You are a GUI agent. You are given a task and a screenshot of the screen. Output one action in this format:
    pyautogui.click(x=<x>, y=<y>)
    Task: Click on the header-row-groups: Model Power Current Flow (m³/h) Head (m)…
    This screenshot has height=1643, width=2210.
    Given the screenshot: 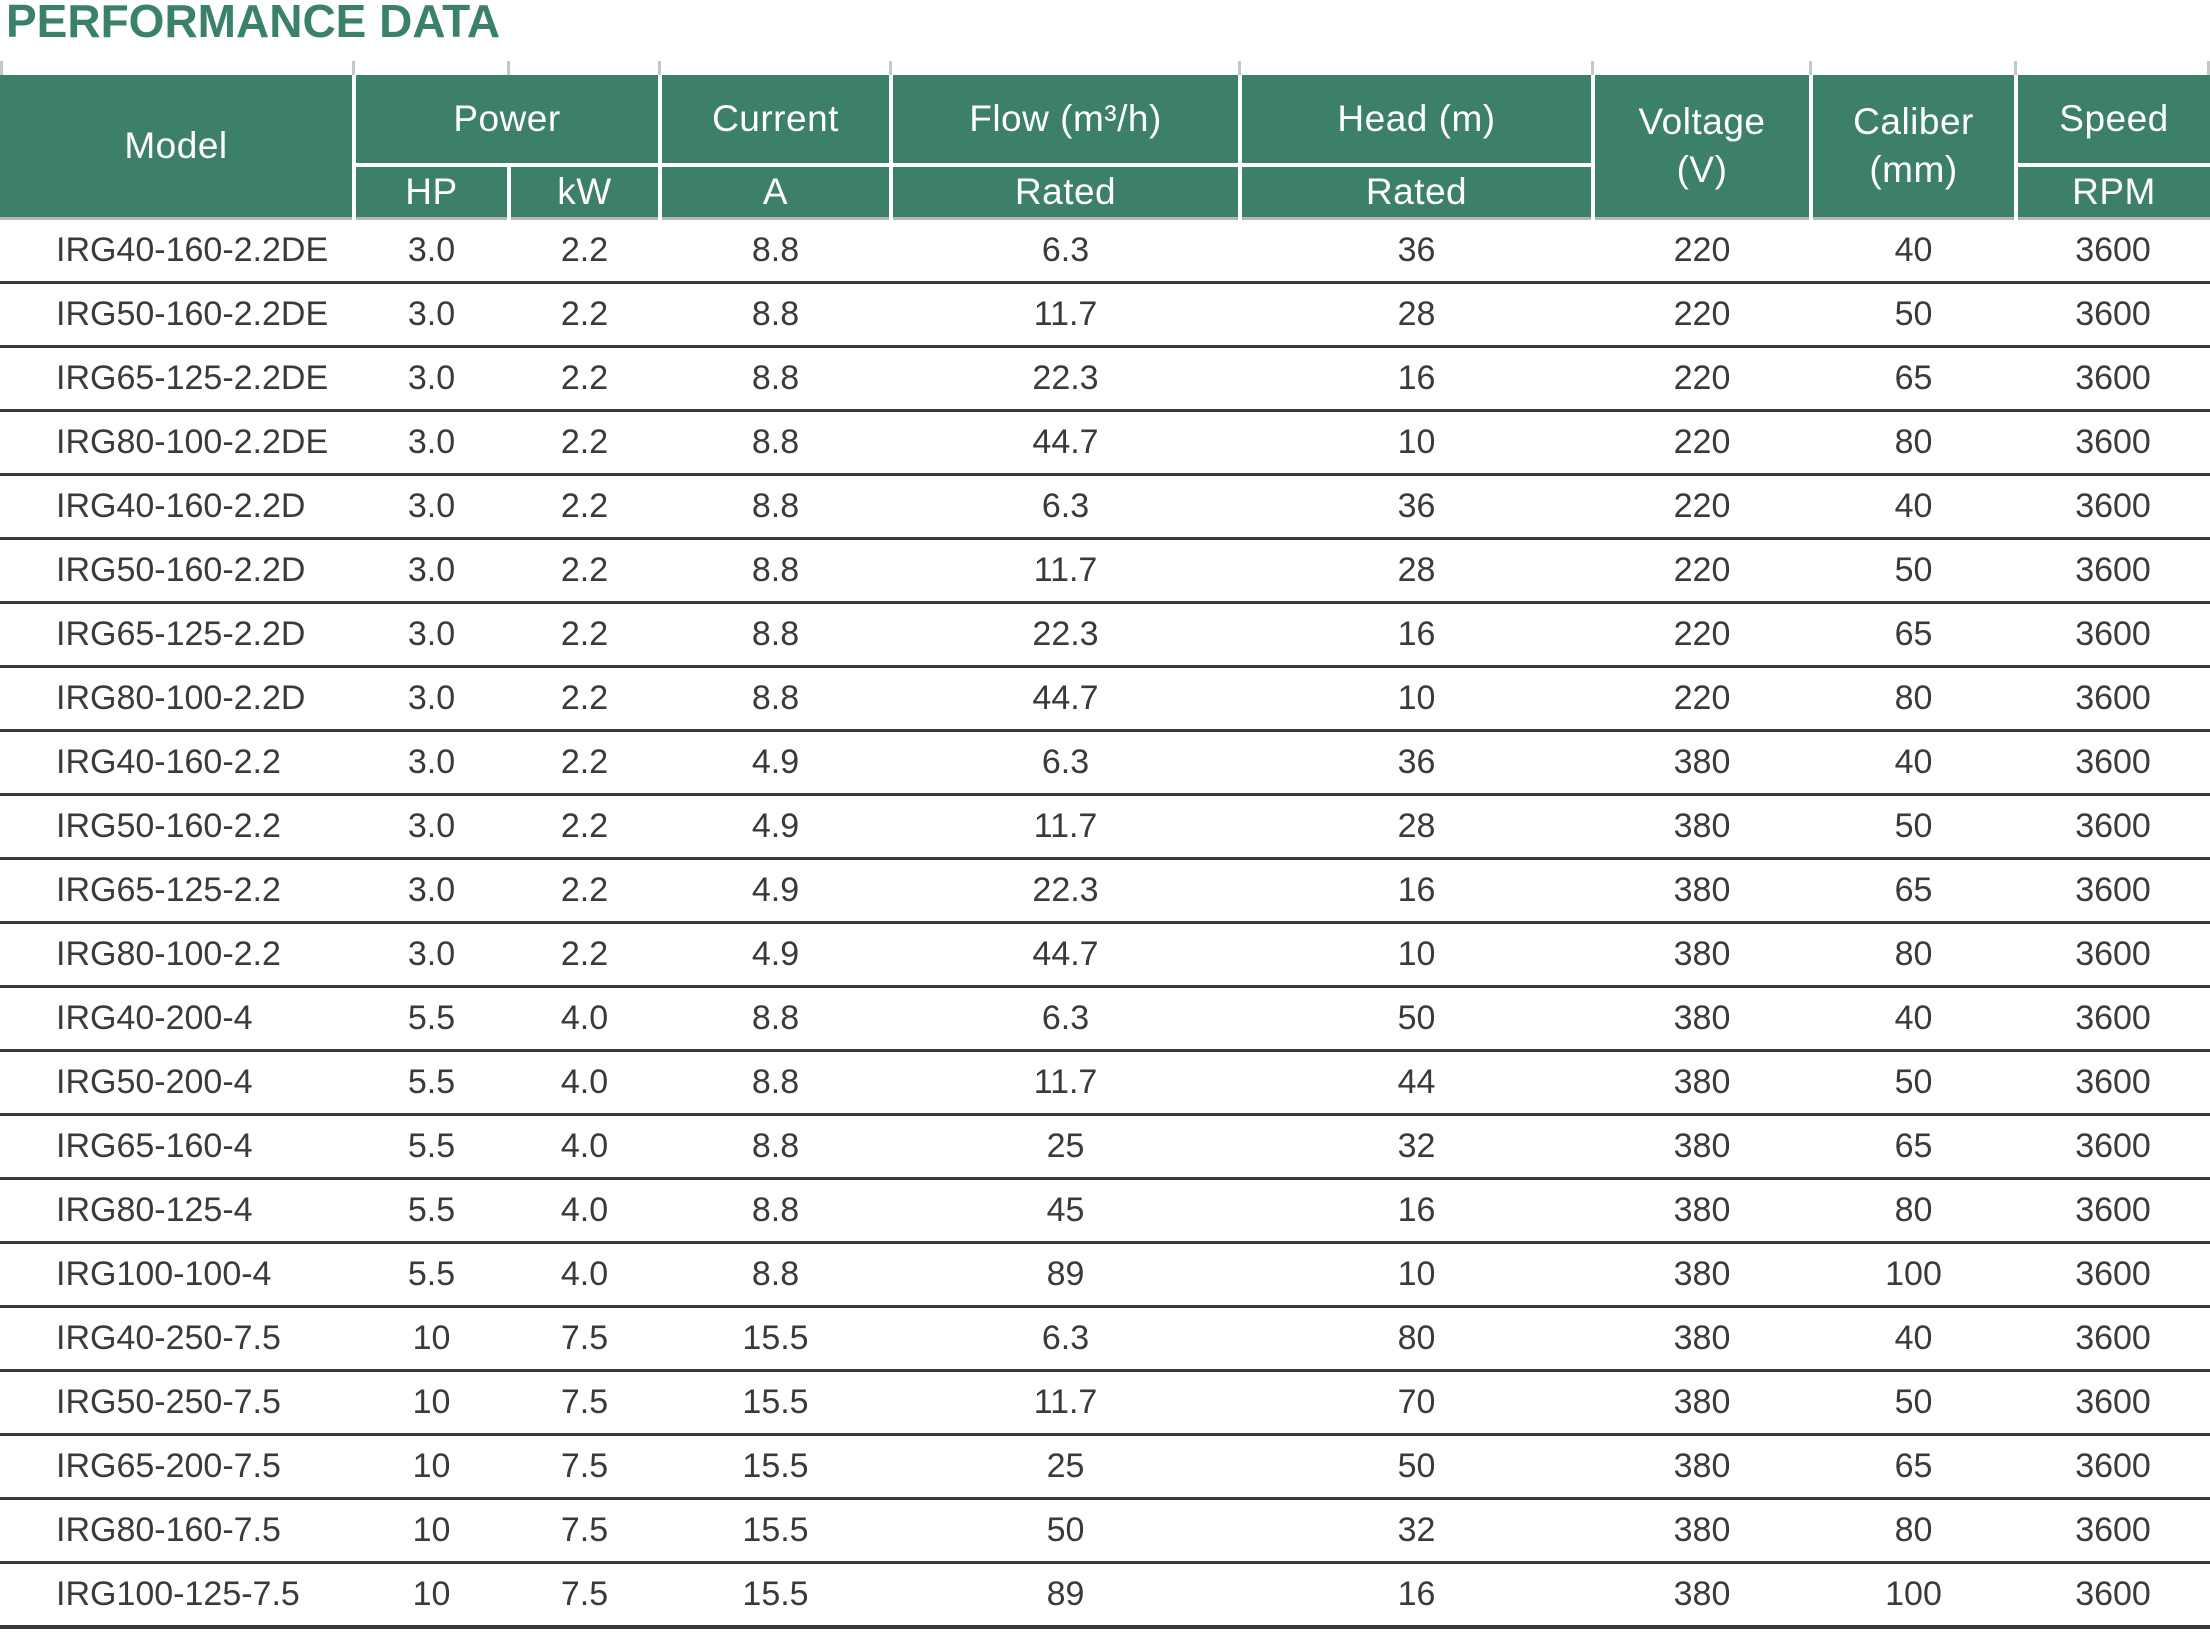 What is the action you would take?
    pyautogui.click(x=1105, y=147)
    